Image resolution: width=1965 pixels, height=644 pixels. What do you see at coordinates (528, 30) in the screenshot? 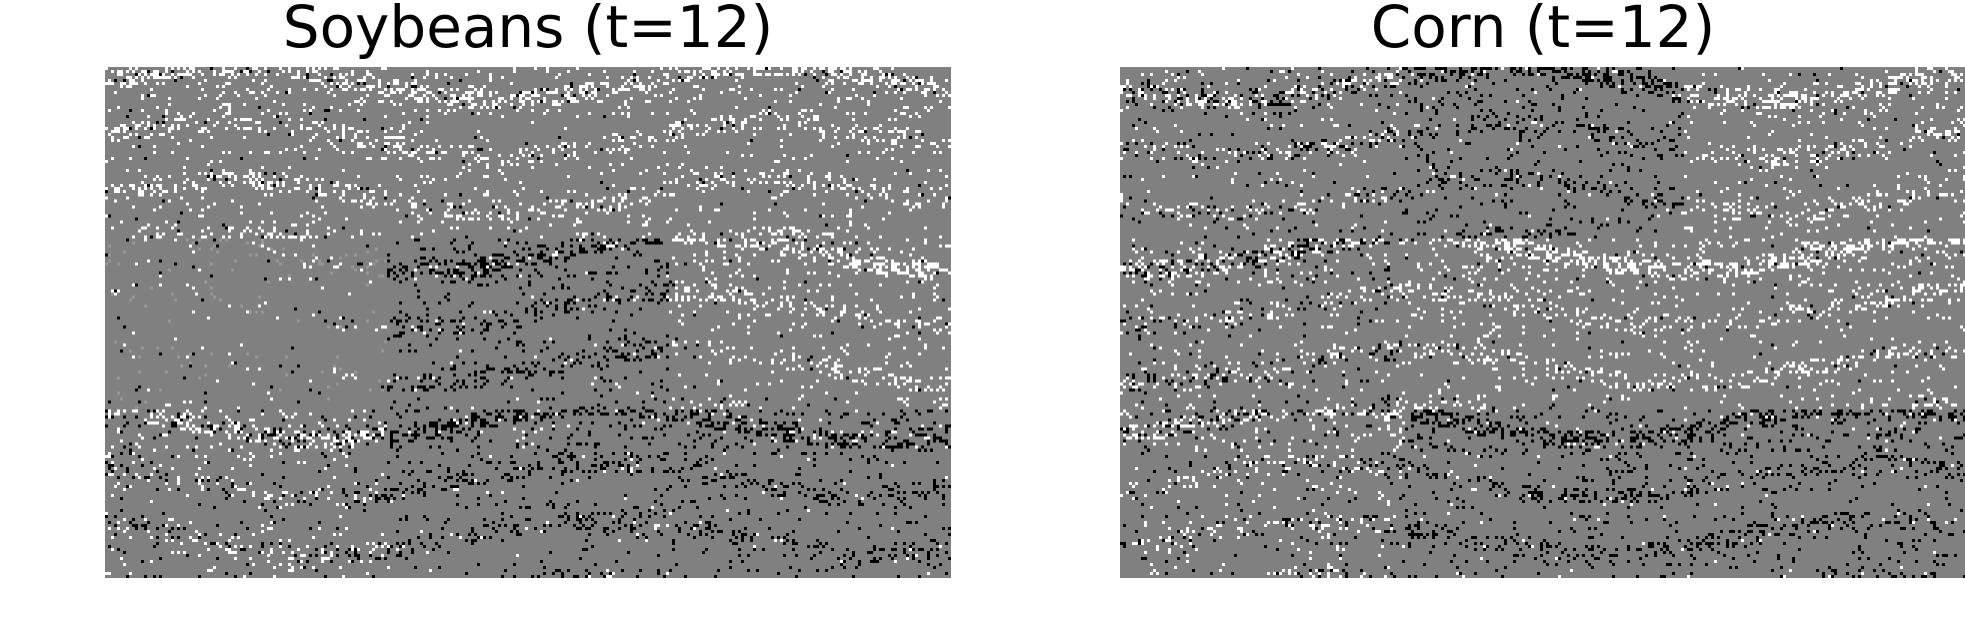
I see `panel-title-soybeans: Soybeans (t=12)` at bounding box center [528, 30].